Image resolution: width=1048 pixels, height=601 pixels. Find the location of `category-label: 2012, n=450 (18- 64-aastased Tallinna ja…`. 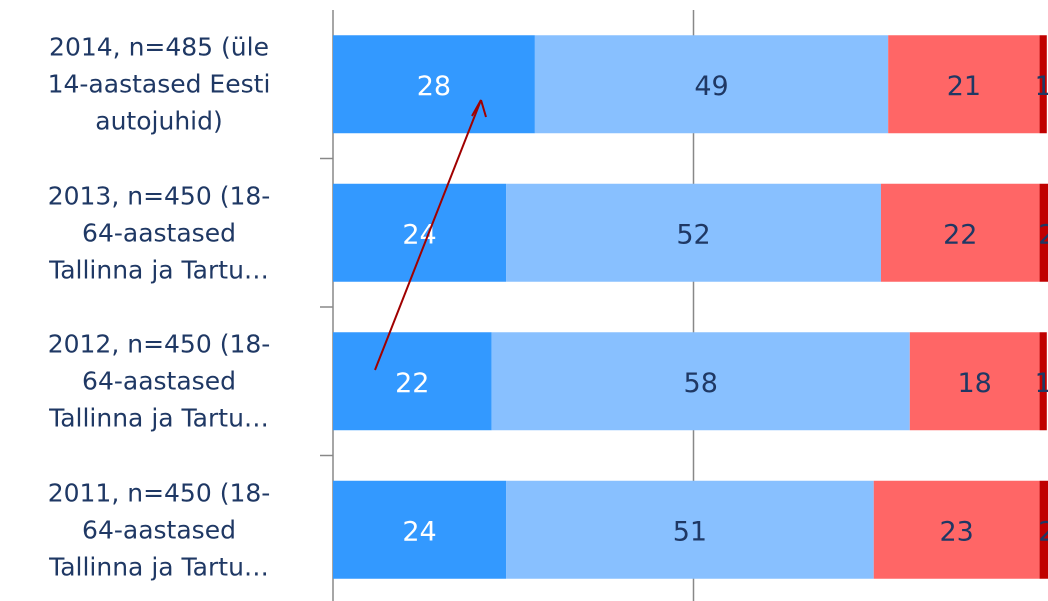

category-label: 2012, n=450 (18- 64-aastased Tallinna ja… is located at coordinates (159, 381).